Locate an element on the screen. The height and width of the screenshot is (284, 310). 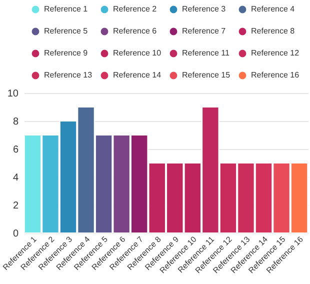
legend-label: Reference 13 is located at coordinates (68, 75).